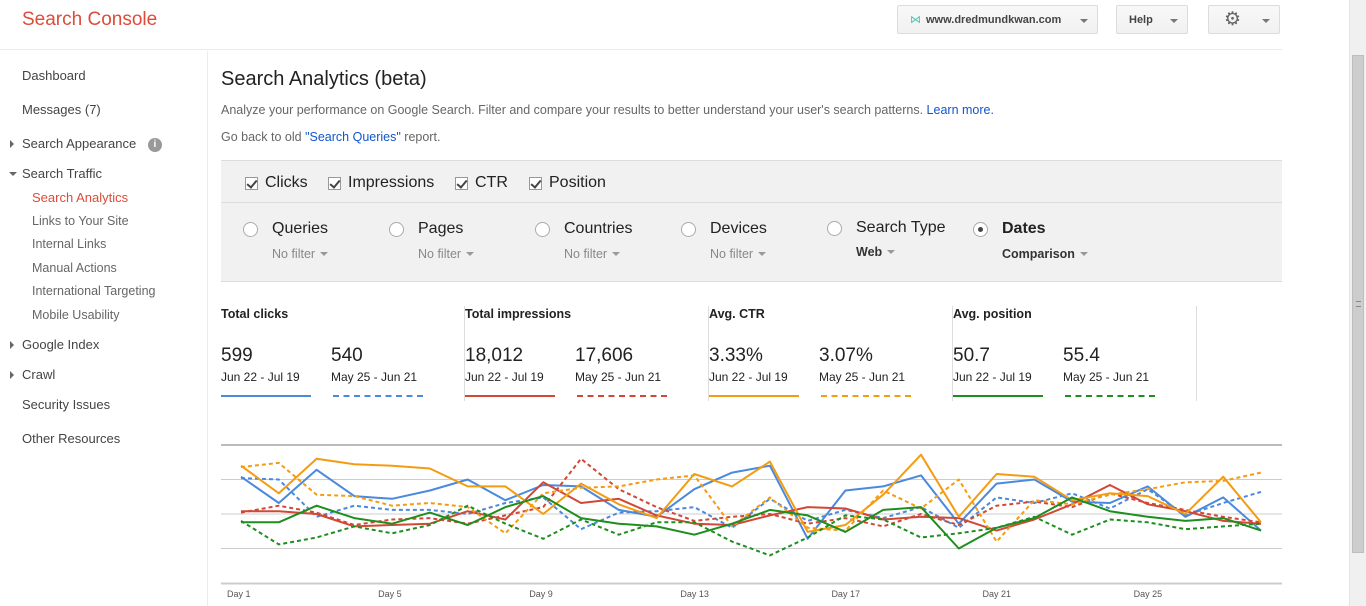 The height and width of the screenshot is (606, 1366). I want to click on search-type-dropdown: Web, so click(876, 252).